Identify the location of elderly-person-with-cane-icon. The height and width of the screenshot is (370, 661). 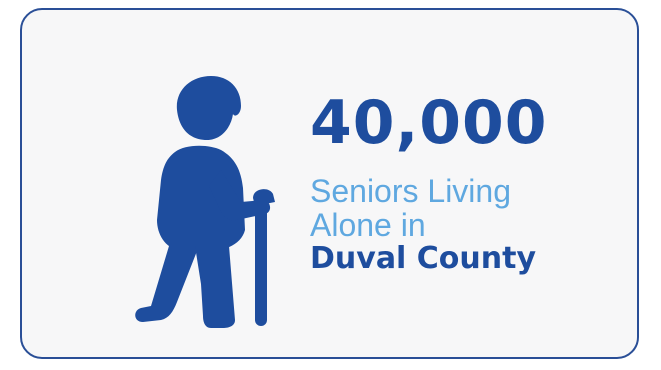
(205, 202).